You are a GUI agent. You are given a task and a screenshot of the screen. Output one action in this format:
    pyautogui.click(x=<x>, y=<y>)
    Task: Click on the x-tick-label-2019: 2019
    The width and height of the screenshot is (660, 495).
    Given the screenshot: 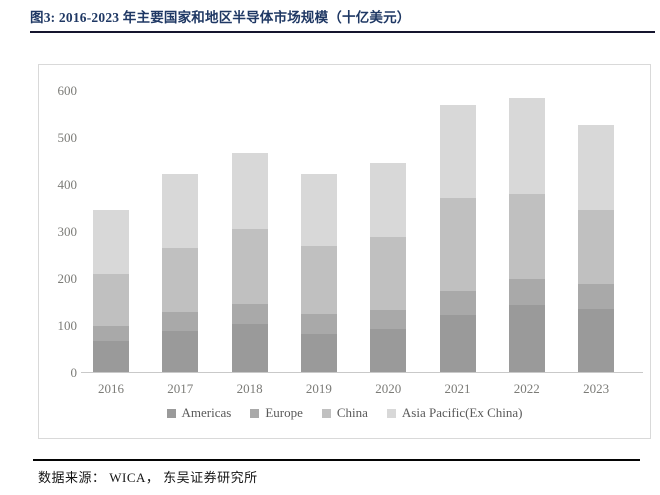 What is the action you would take?
    pyautogui.click(x=318, y=388)
    